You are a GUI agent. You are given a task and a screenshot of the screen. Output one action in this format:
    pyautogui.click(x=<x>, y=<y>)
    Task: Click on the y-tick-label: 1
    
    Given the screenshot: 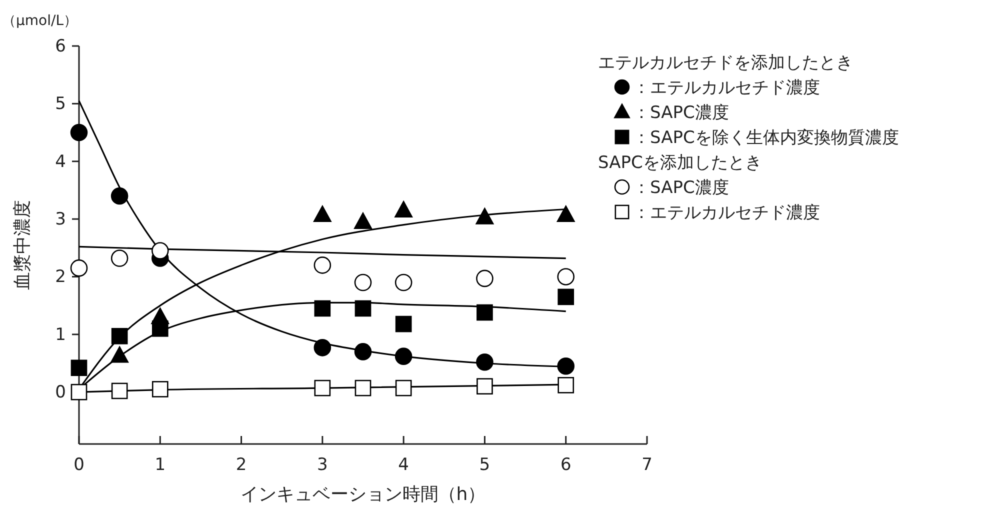 What is the action you would take?
    pyautogui.click(x=60, y=334)
    